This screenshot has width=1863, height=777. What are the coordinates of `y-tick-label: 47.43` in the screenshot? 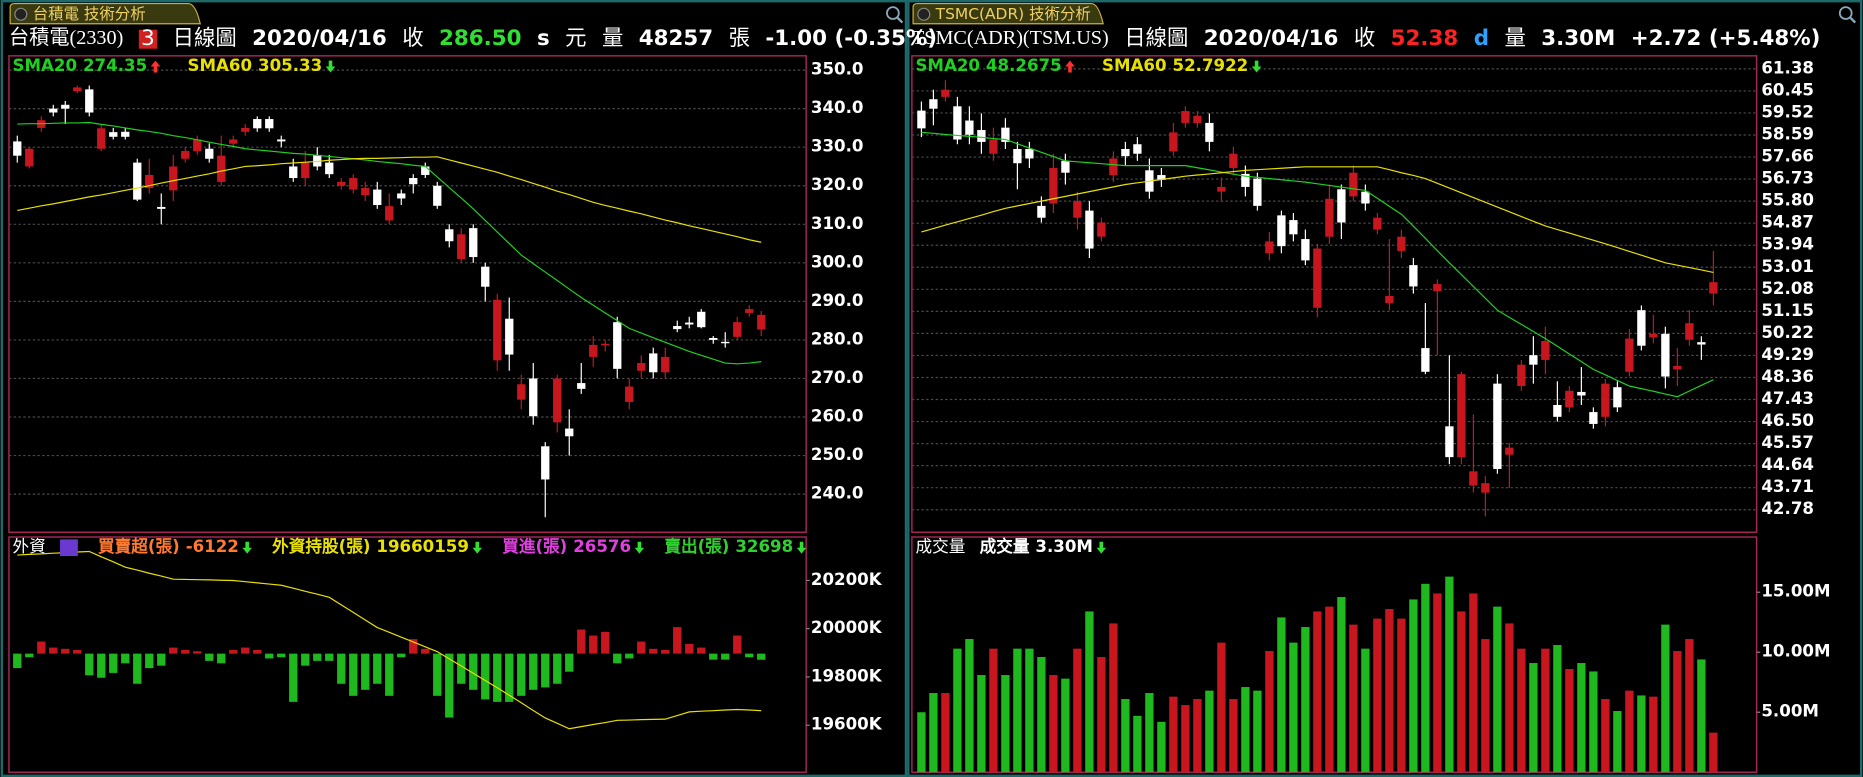 It's located at (1787, 398).